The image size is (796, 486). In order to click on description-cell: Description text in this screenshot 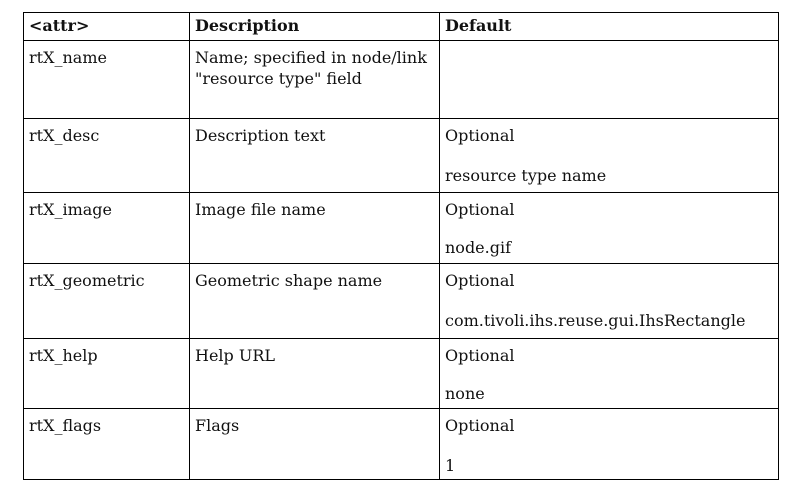, I will do `click(314, 155)`.